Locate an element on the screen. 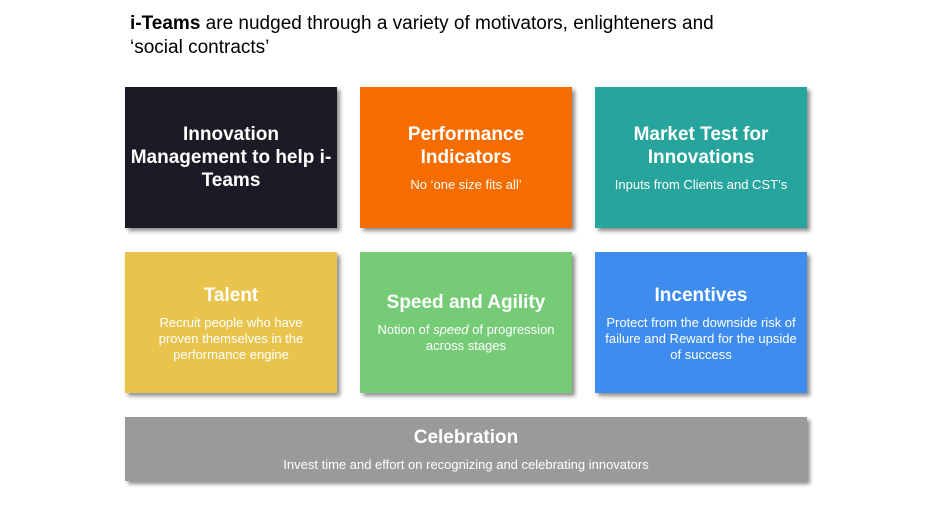 This screenshot has width=933, height=505. title-text-line2: ‘social contracts’ is located at coordinates (200, 47).